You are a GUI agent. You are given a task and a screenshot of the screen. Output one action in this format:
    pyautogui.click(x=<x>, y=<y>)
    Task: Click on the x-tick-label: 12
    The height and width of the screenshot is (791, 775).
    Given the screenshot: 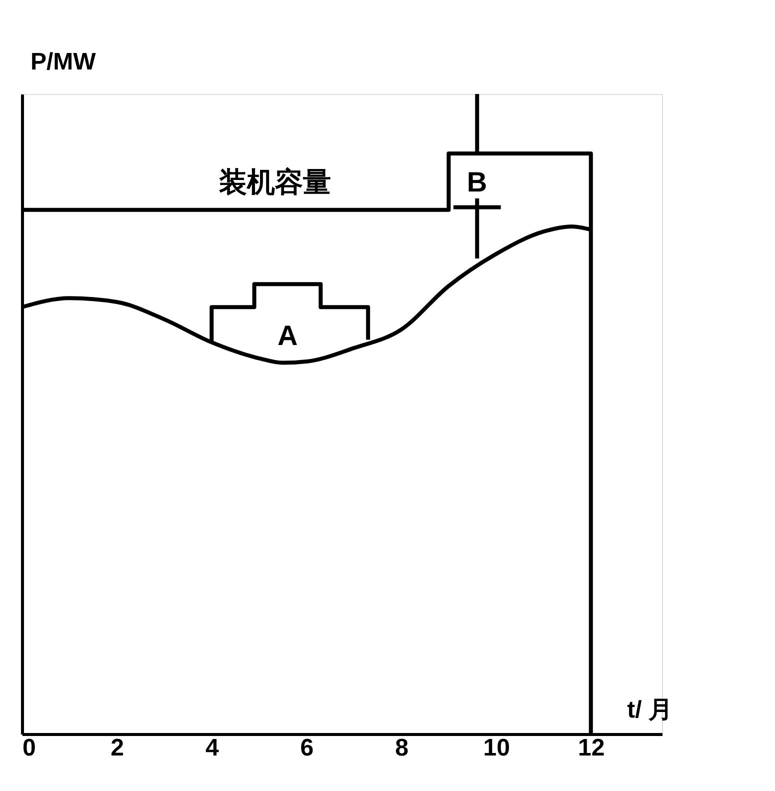 What is the action you would take?
    pyautogui.click(x=591, y=748)
    